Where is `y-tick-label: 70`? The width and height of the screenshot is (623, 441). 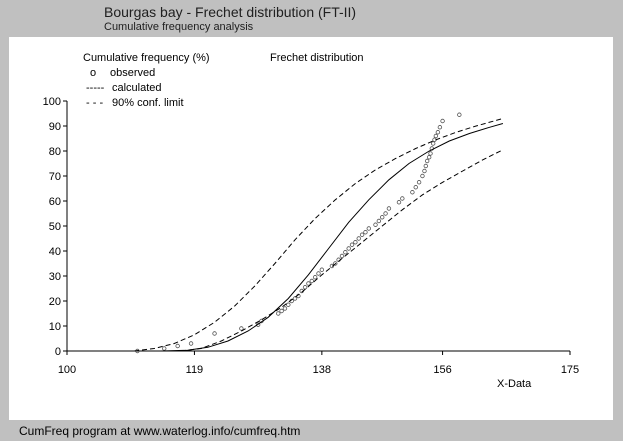
y-tick-label: 70 is located at coordinates (55, 177).